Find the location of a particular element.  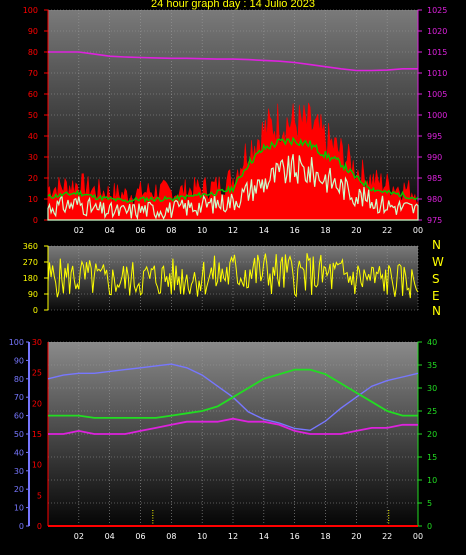

y-right-tick-label: 990 is located at coordinates (434, 157).